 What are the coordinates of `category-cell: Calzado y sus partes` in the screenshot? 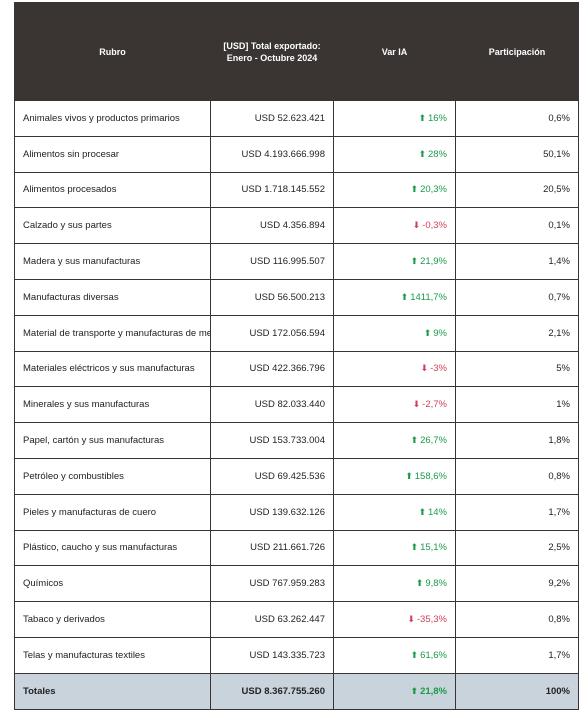 It's located at (112, 226).